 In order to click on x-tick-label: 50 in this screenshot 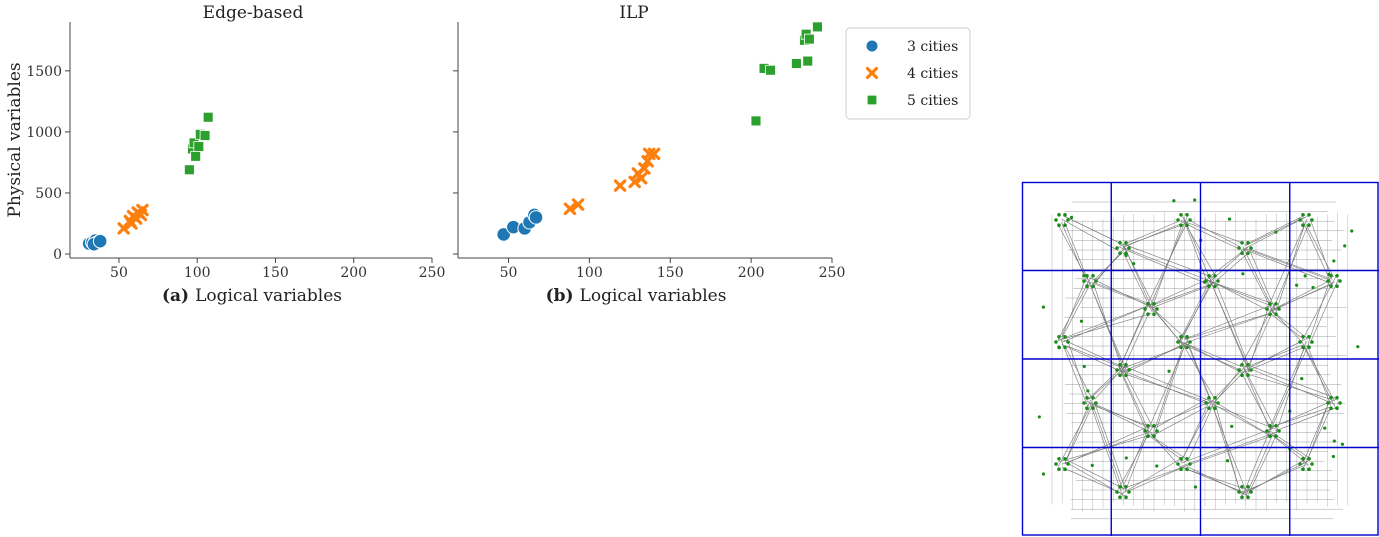, I will do `click(119, 273)`.